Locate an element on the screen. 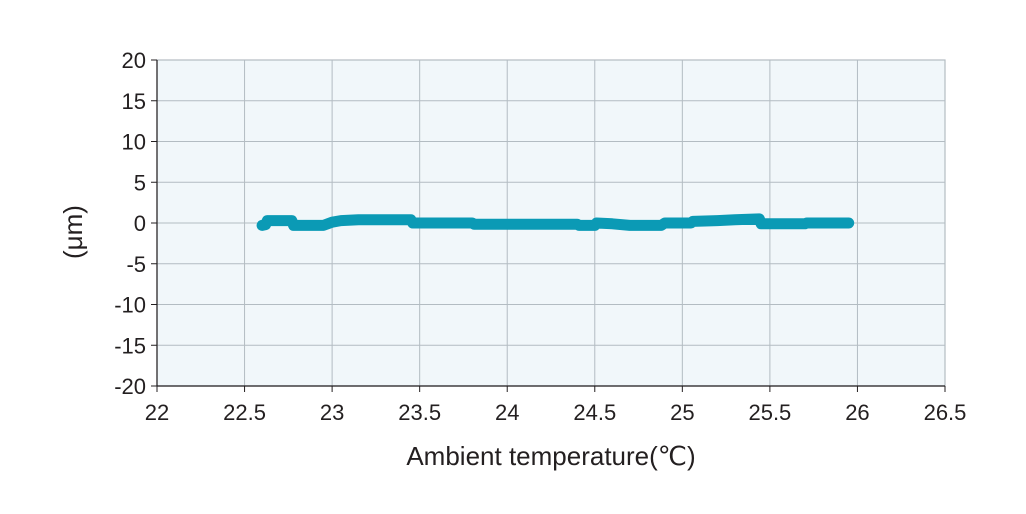 The height and width of the screenshot is (514, 1026). x-tick-label: 22.5 is located at coordinates (244, 412).